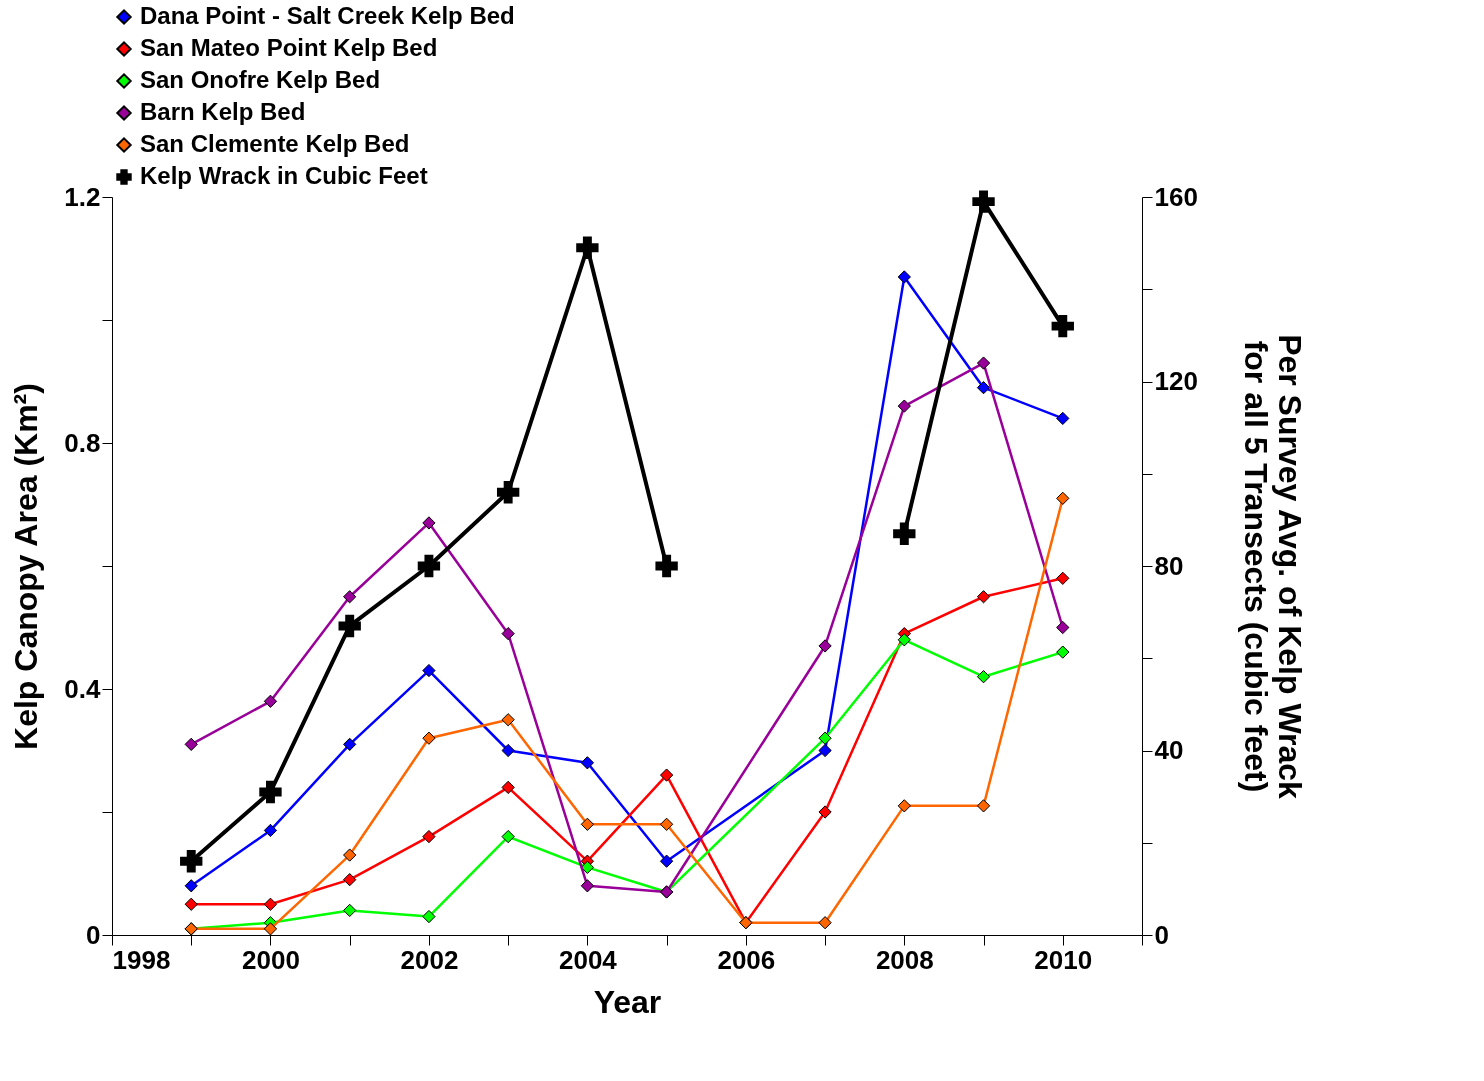  What do you see at coordinates (82, 196) in the screenshot?
I see `y-tick-label: 1.2` at bounding box center [82, 196].